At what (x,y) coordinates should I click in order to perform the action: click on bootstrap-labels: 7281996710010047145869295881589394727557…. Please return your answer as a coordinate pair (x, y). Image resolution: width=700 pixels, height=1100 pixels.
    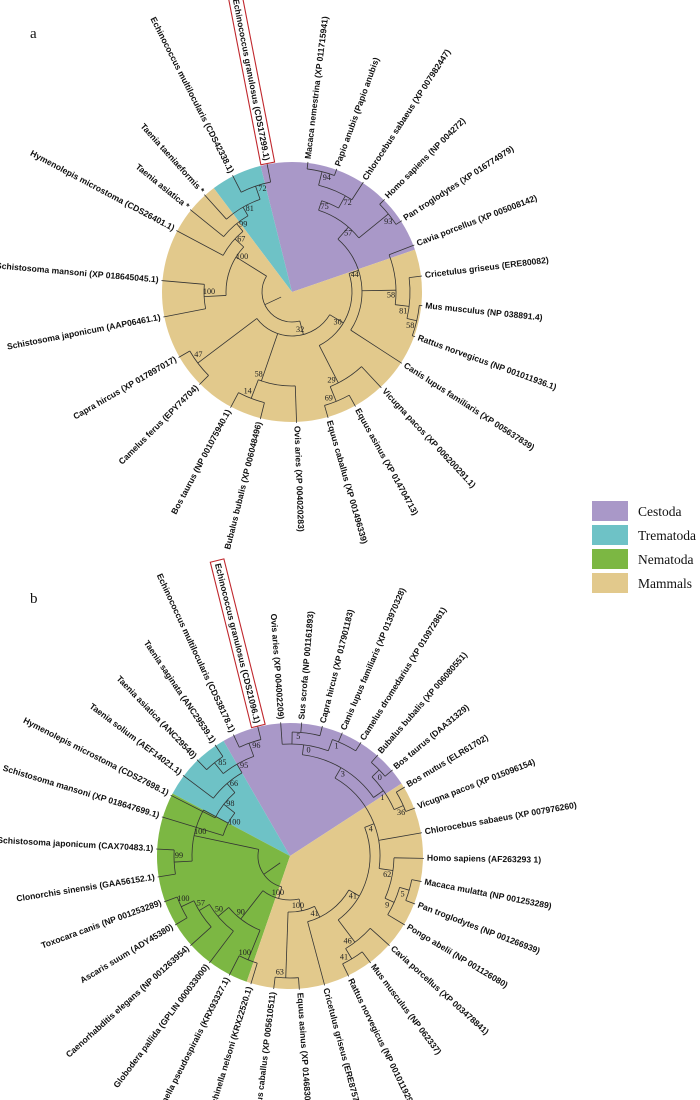
    Looking at the image, I should click on (304, 288).